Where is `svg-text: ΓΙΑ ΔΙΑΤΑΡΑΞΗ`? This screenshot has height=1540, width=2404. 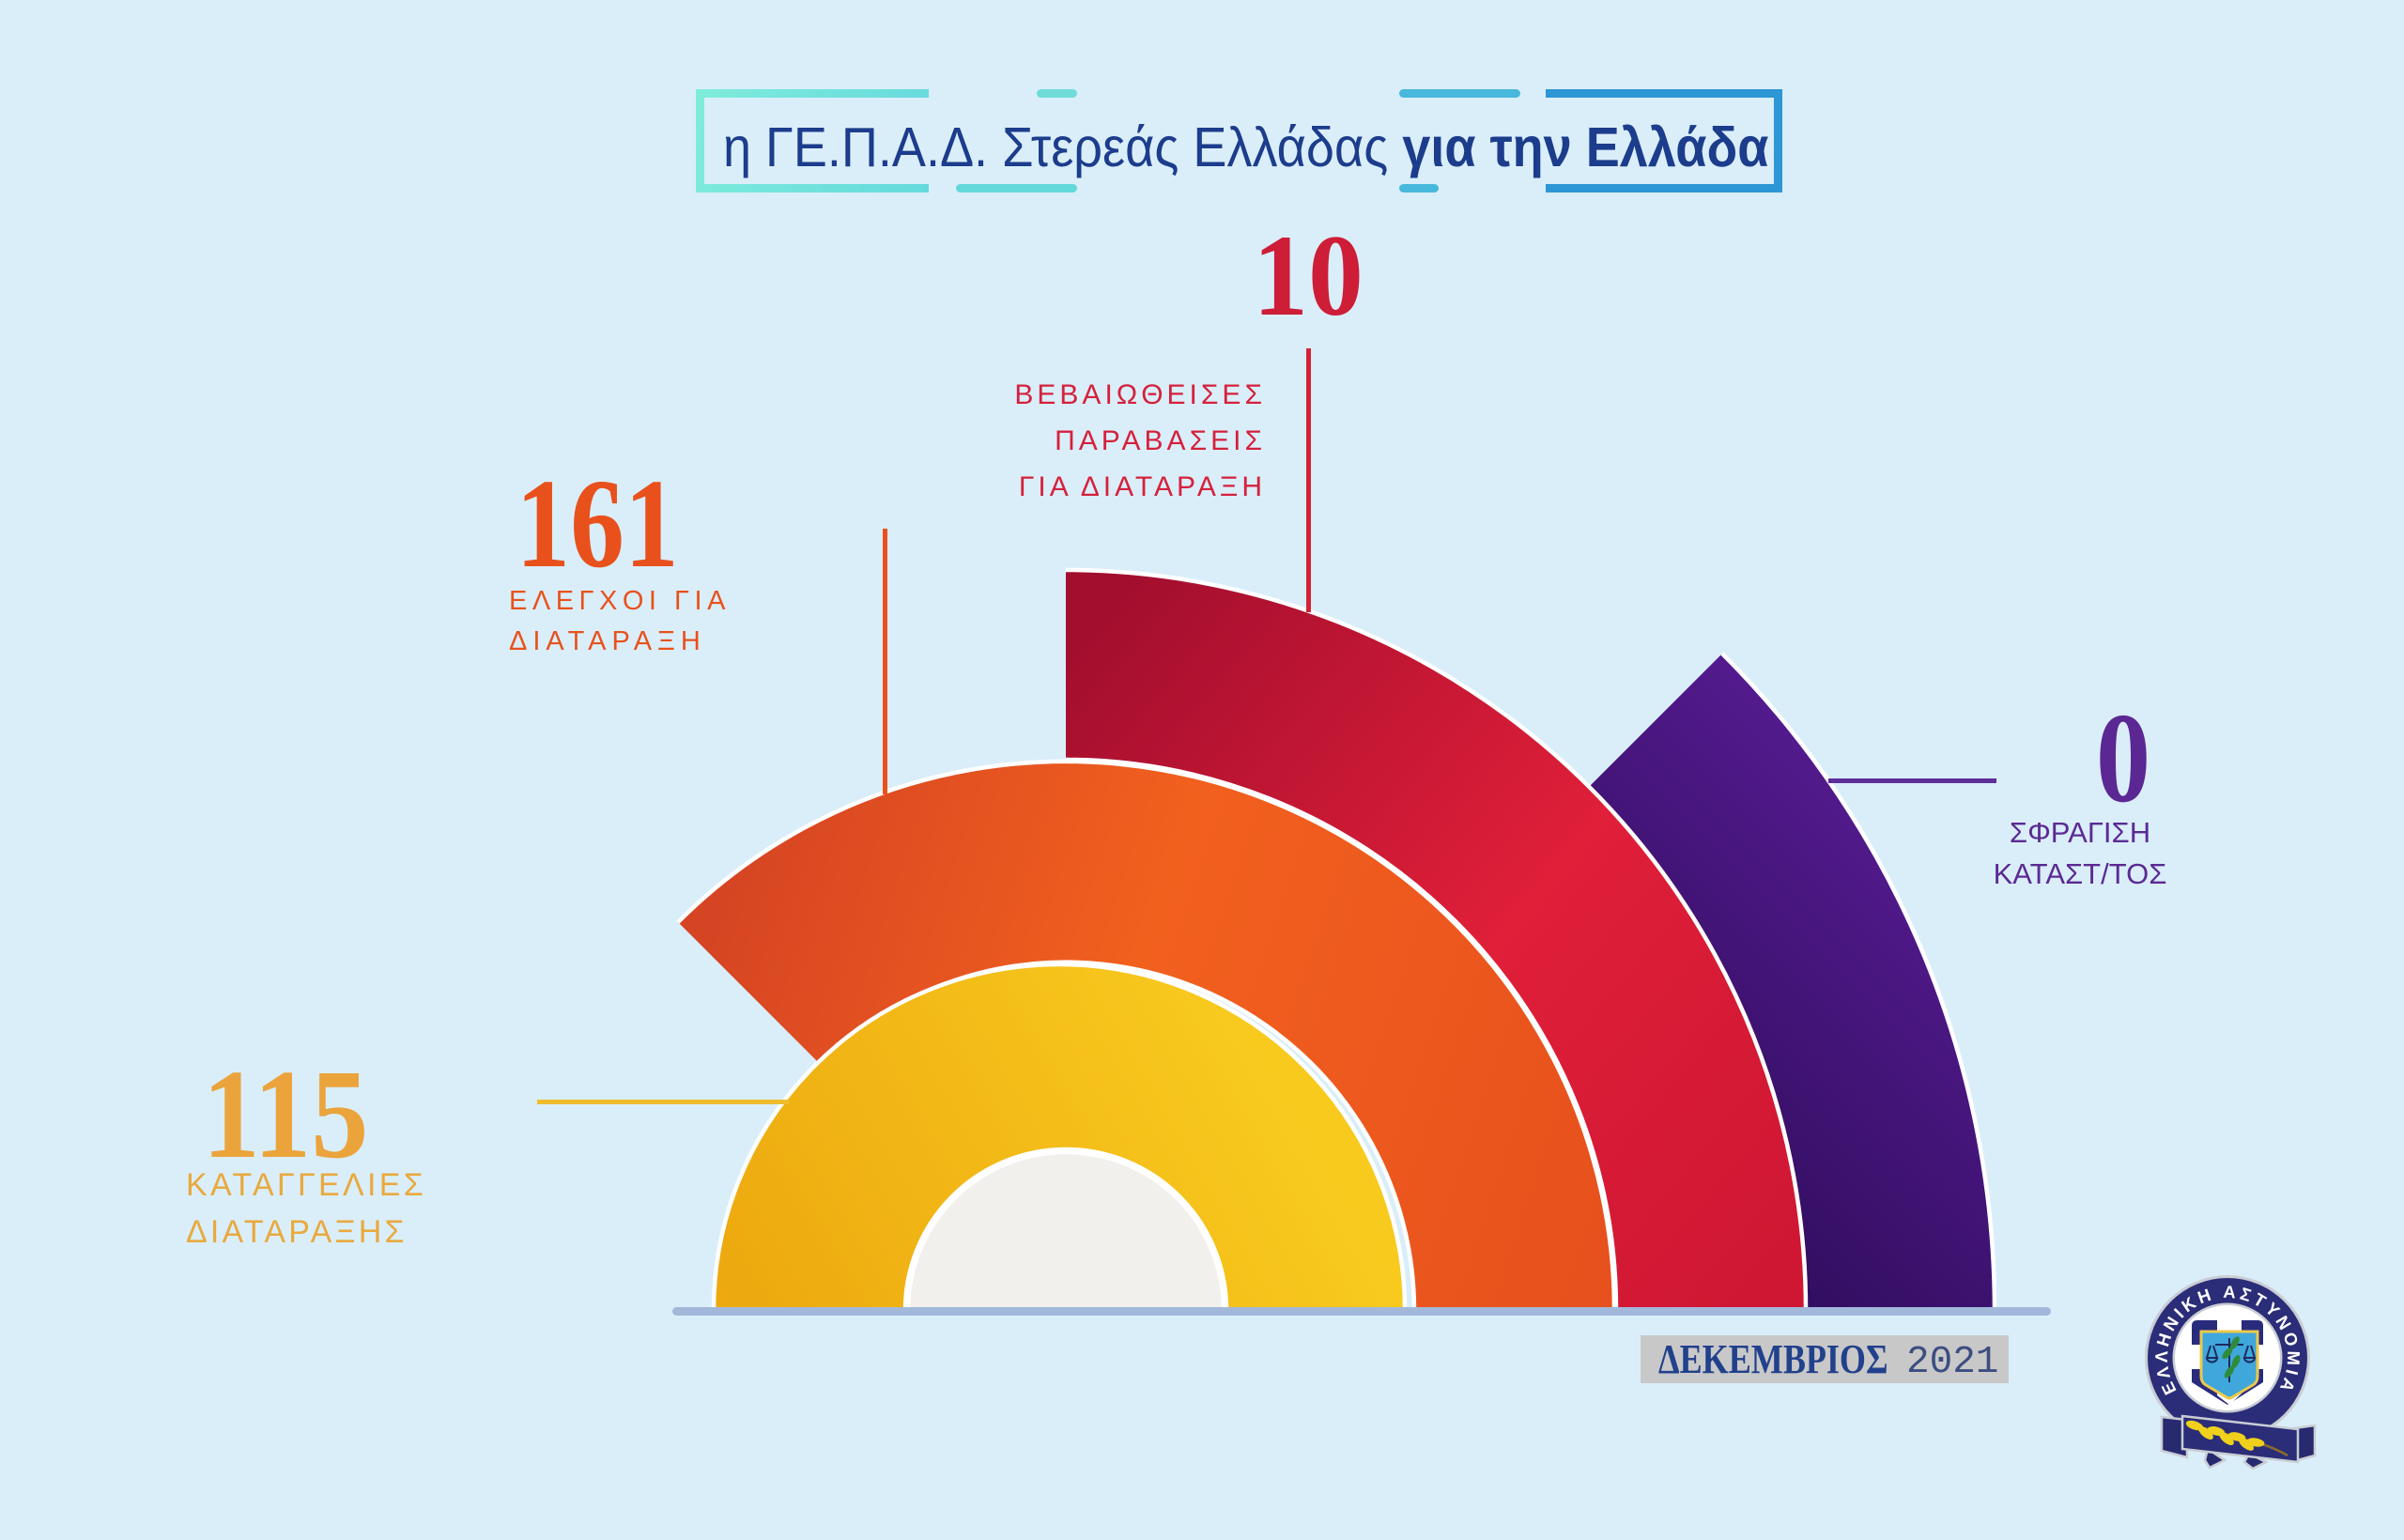 svg-text: ΓΙΑ ΔΙΑΤΑΡΑΞΗ is located at coordinates (1142, 486).